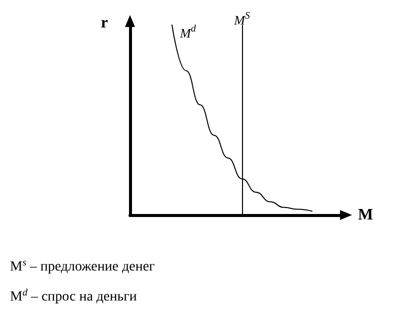 The width and height of the screenshot is (416, 311). What do you see at coordinates (104, 23) in the screenshot?
I see `y-axis-title: r` at bounding box center [104, 23].